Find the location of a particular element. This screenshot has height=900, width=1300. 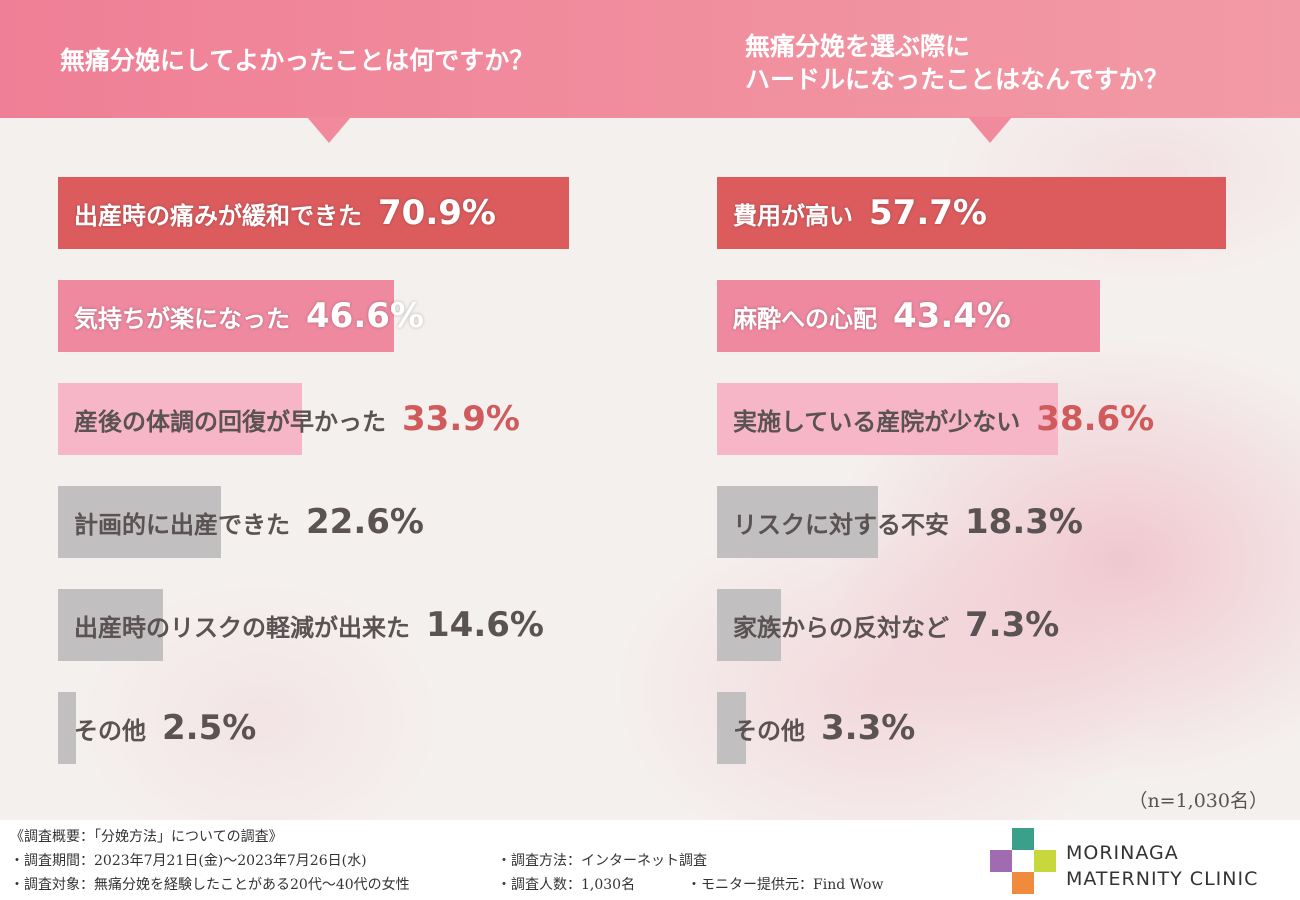

bar-label: リスクに対する不安 18.3% is located at coordinates (908, 522).